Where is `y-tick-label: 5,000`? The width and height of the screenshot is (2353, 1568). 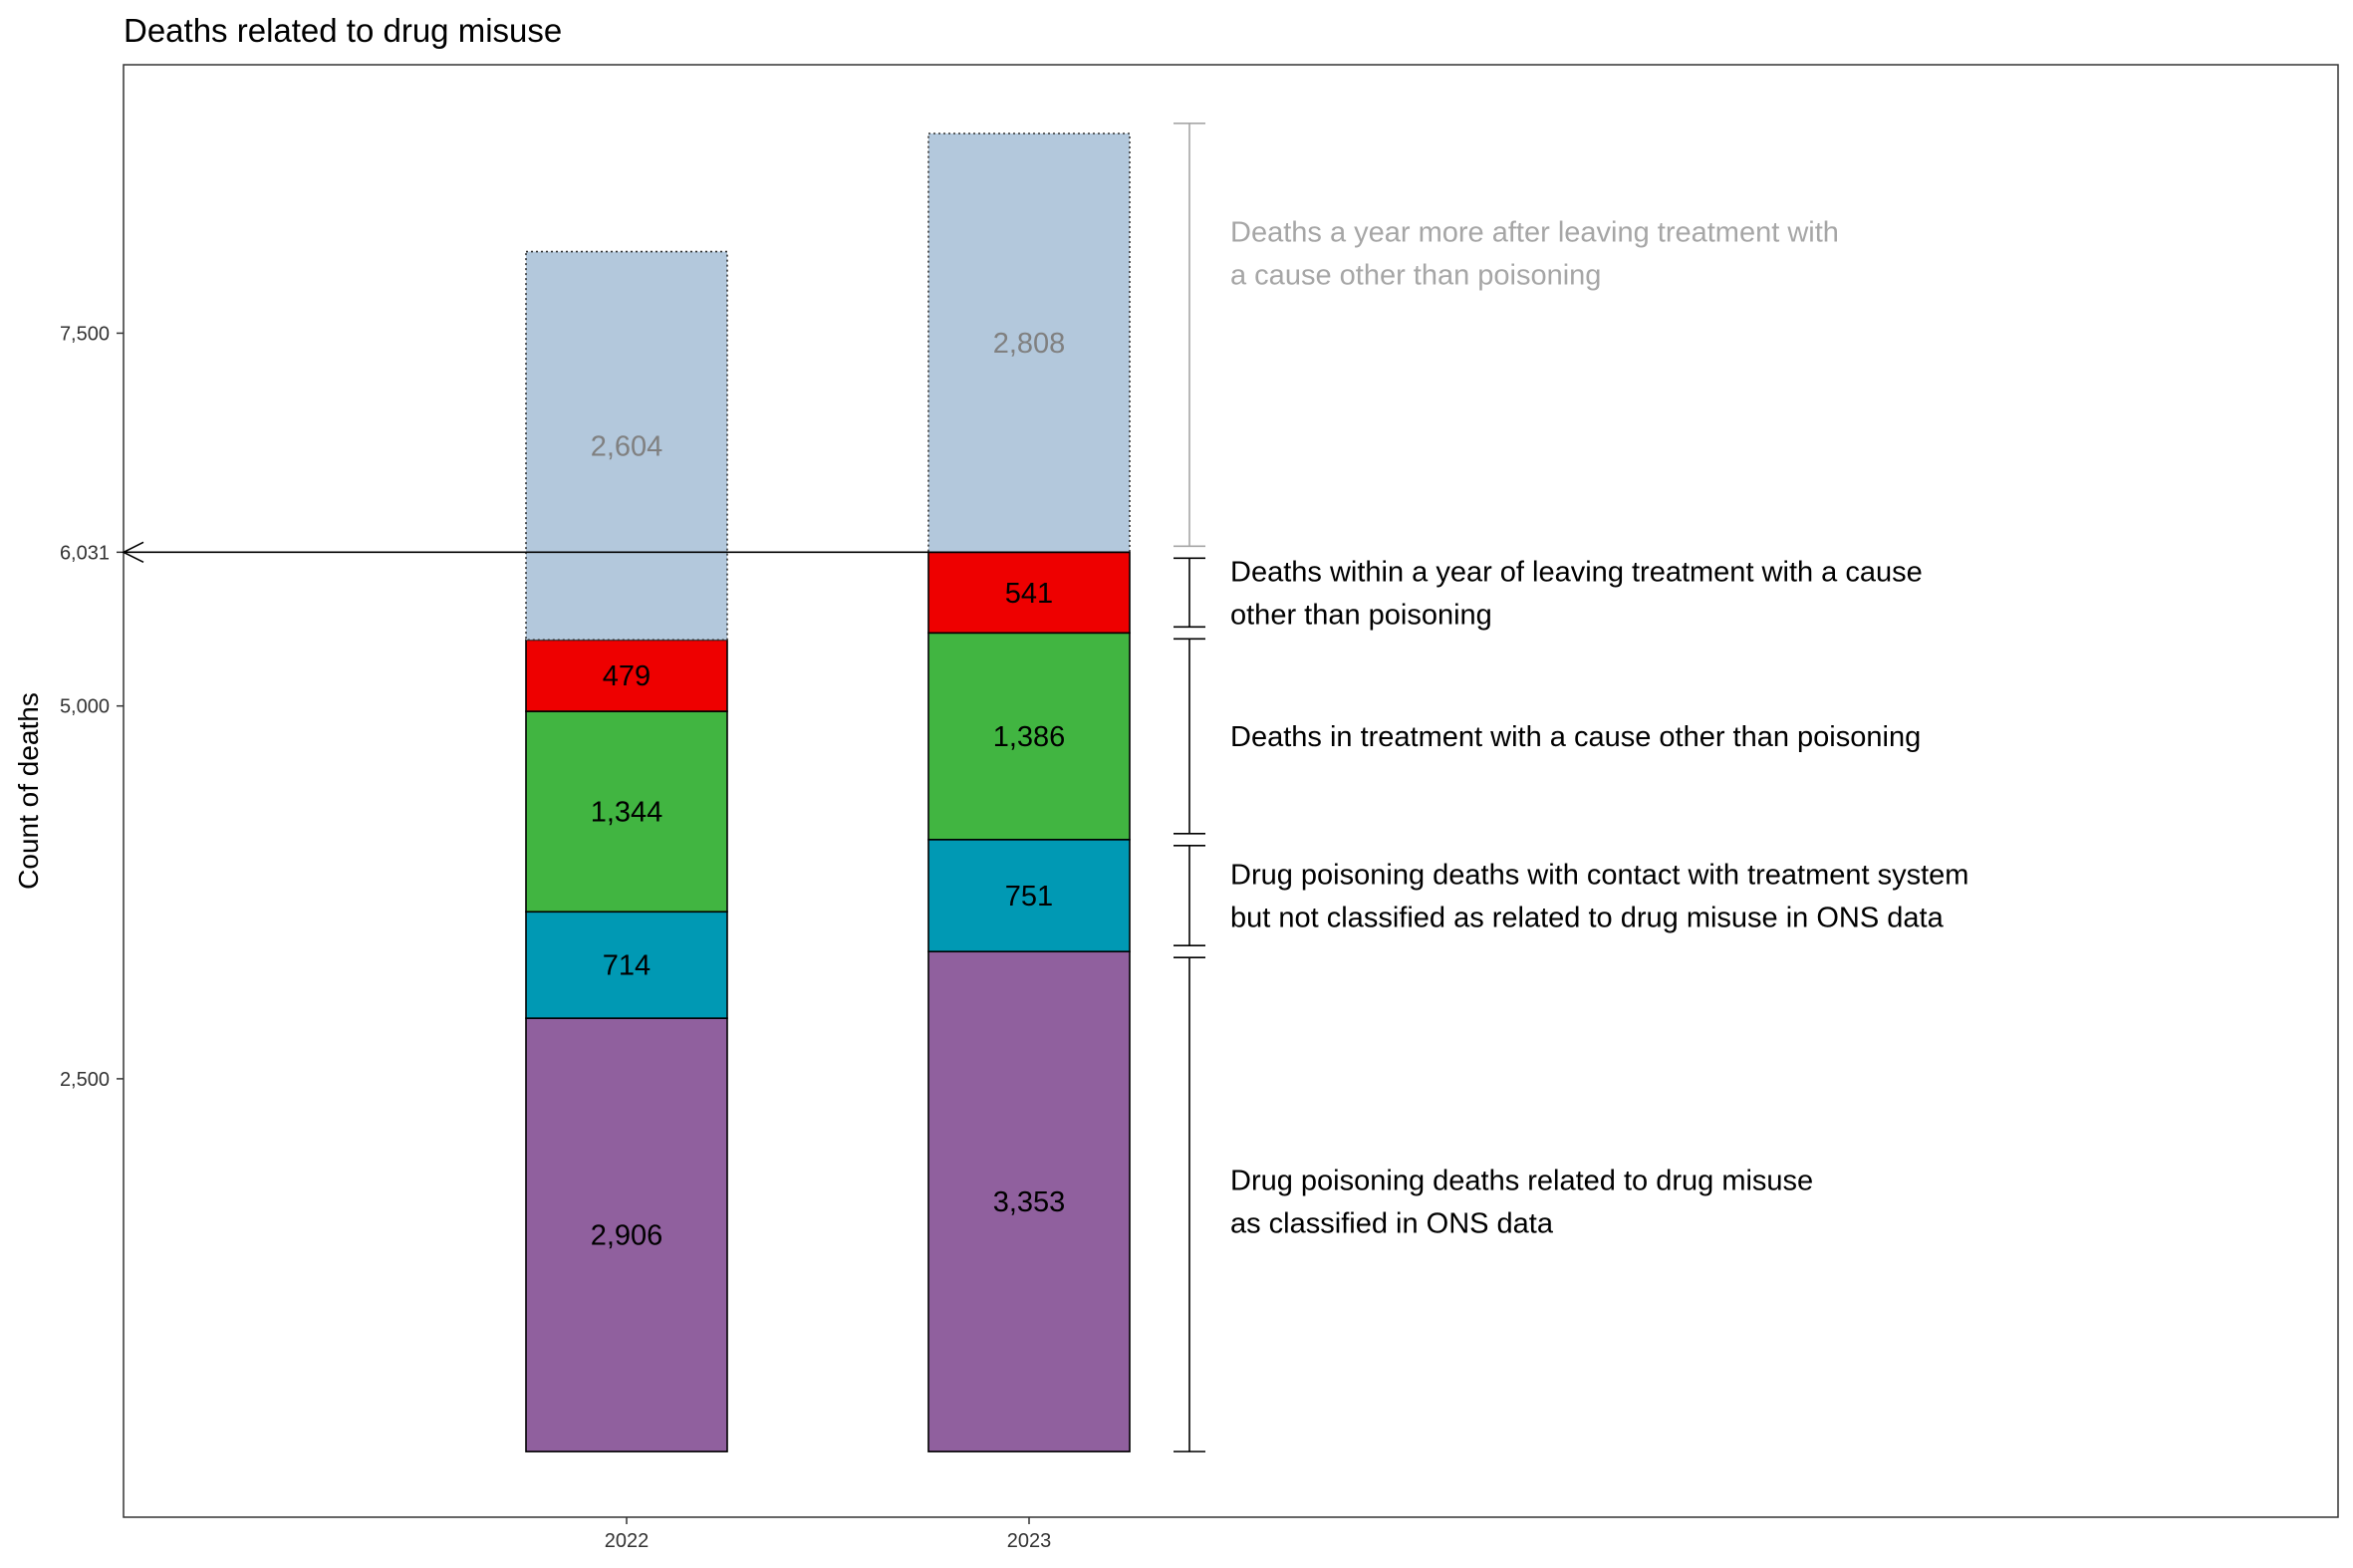
y-tick-label: 5,000 is located at coordinates (85, 707).